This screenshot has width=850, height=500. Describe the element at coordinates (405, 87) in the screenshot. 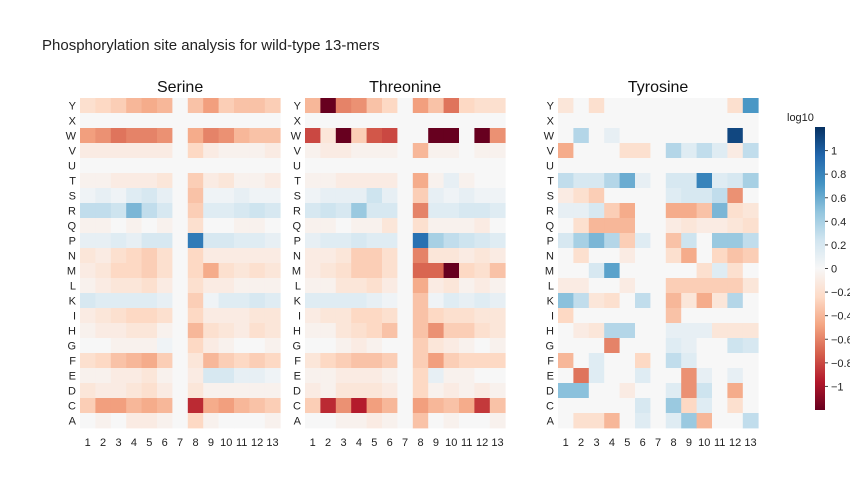

I see `panel-title: Threonine` at that location.